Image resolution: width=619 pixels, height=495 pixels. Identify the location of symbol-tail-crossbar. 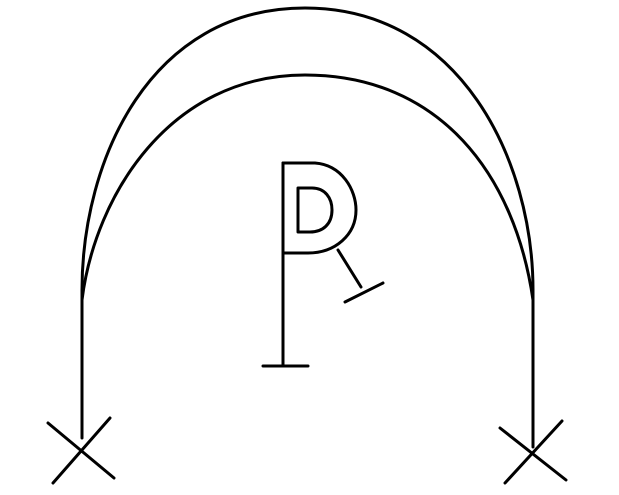
(364, 292).